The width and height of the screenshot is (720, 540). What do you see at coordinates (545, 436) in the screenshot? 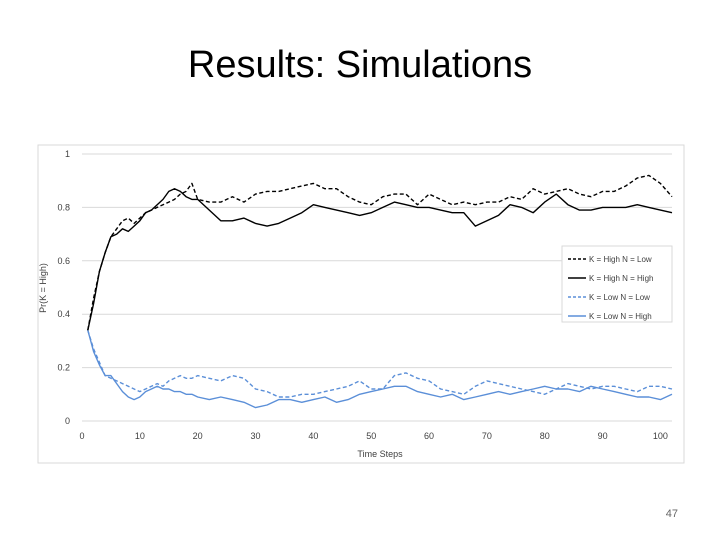
I see `x-tick-label: 80` at bounding box center [545, 436].